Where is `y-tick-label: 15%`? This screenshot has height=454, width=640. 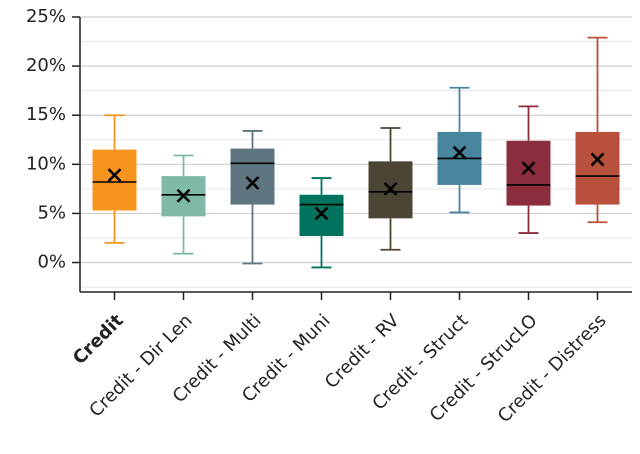
y-tick-label: 15% is located at coordinates (46, 114).